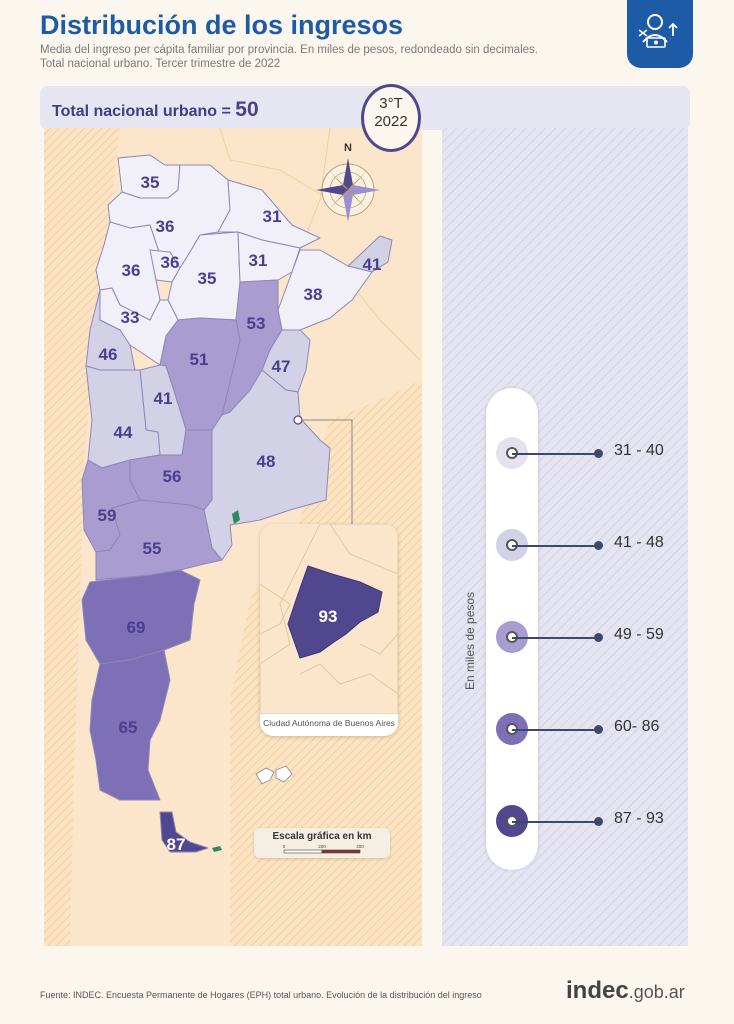  I want to click on province-label-san-juan: 46, so click(108, 354).